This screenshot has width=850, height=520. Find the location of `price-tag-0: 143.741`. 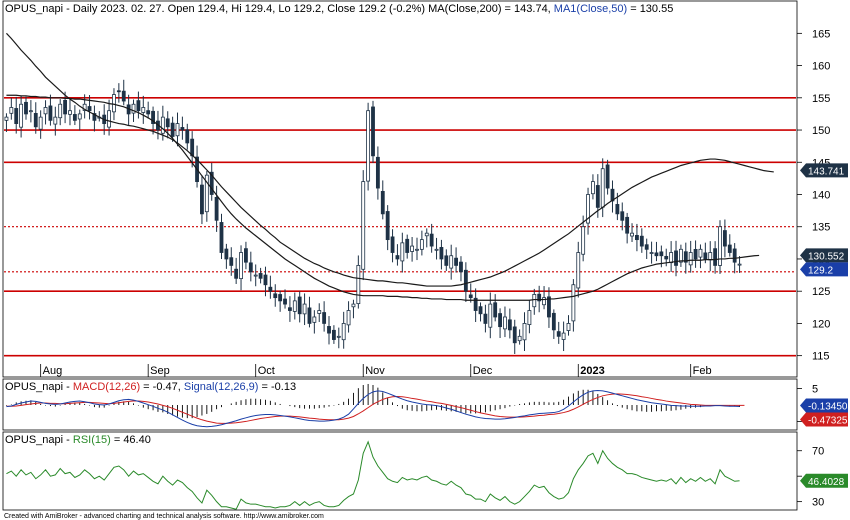

price-tag-0: 143.741 is located at coordinates (824, 170).